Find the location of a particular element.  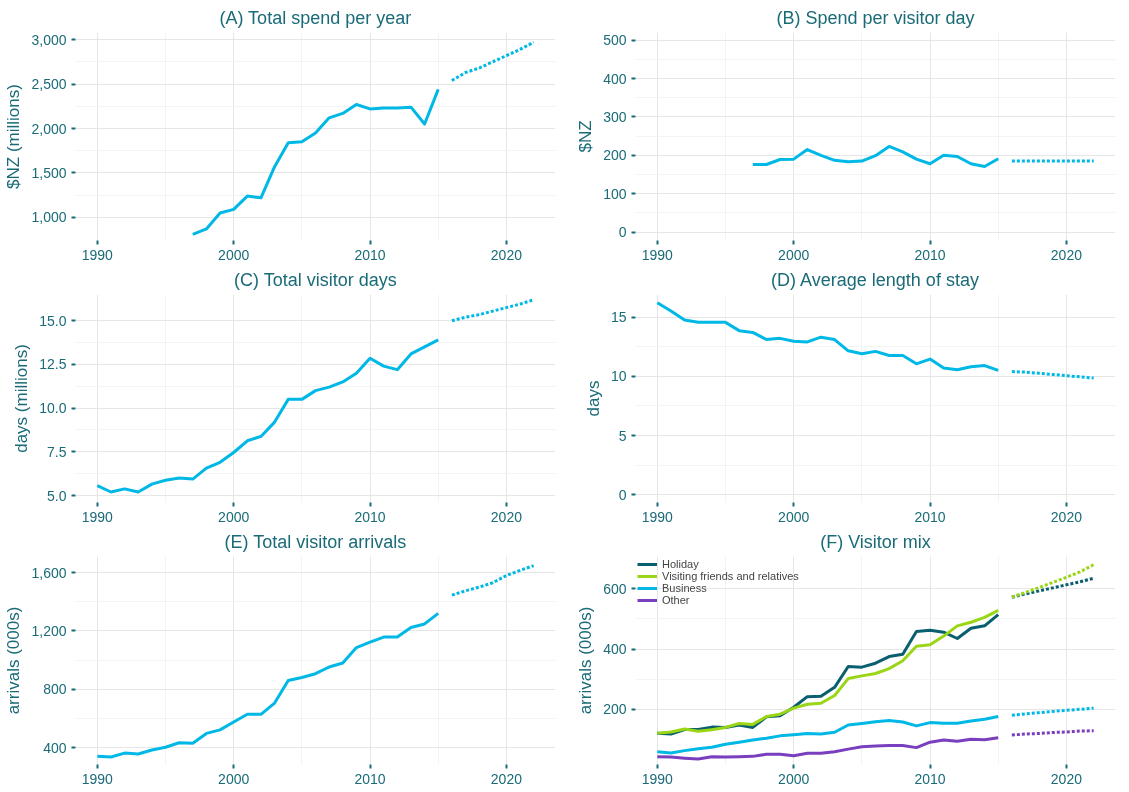

y-tick-label: 10 is located at coordinates (618, 376).